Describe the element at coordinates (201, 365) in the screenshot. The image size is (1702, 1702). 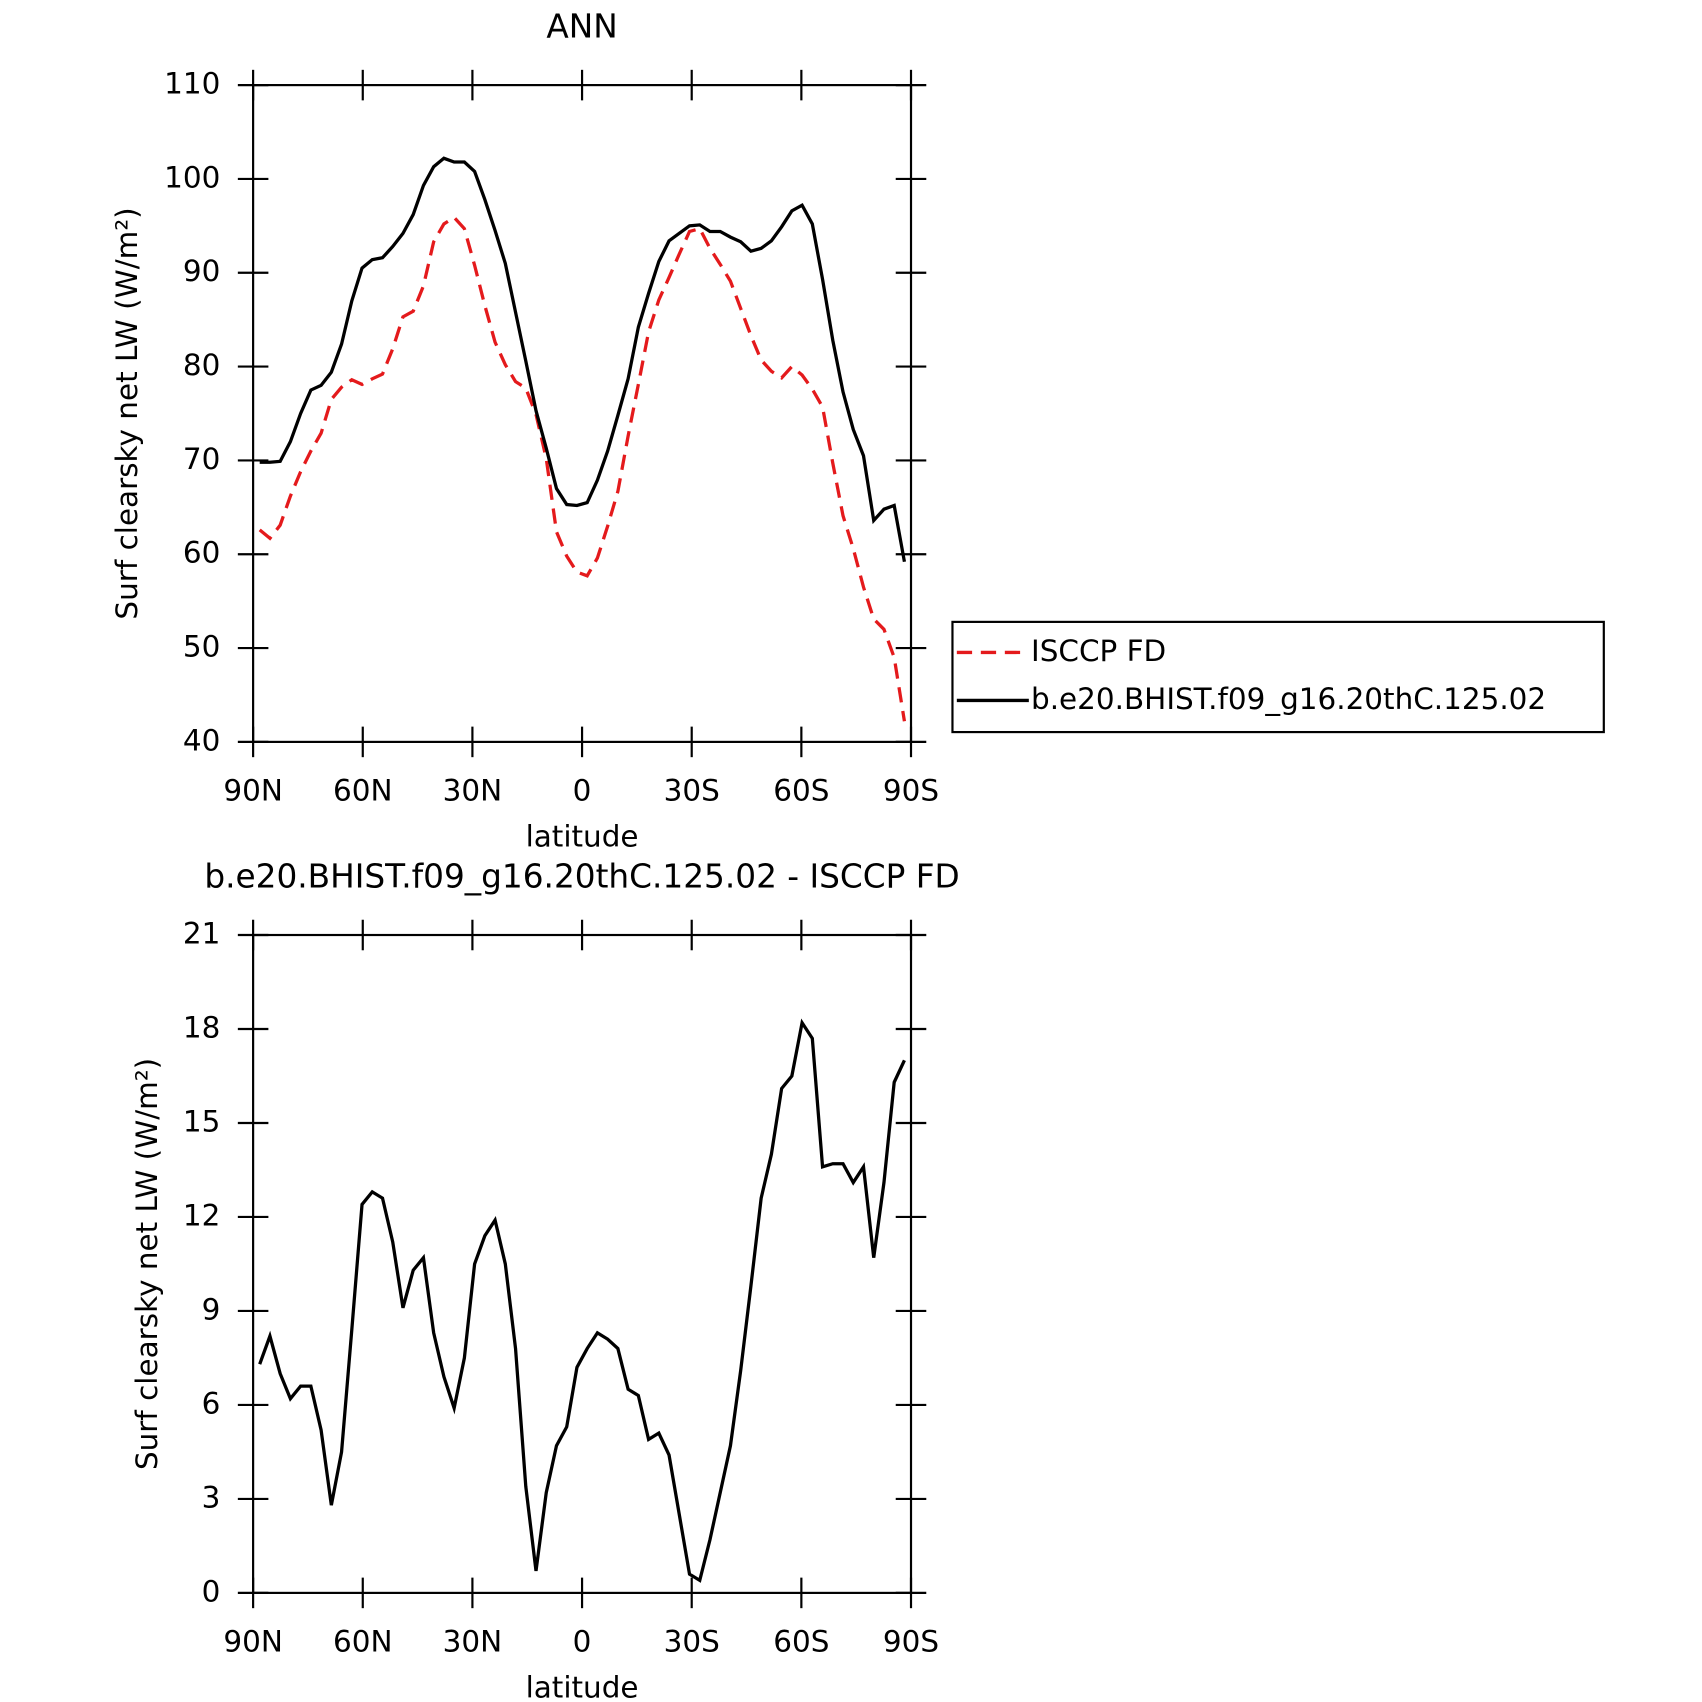
I see `y-tick-label: 80` at that location.